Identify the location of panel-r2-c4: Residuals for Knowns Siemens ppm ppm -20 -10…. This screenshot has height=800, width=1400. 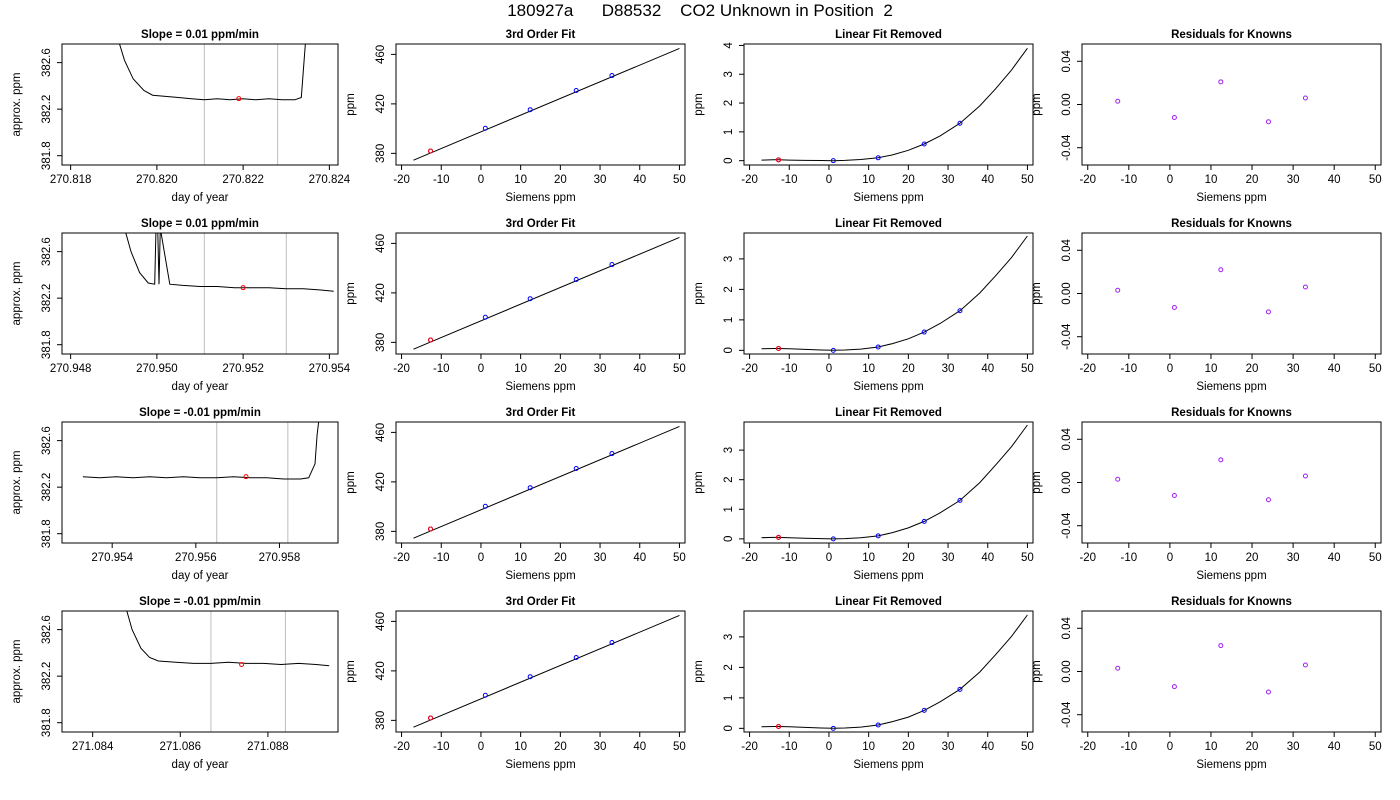
(1206, 305).